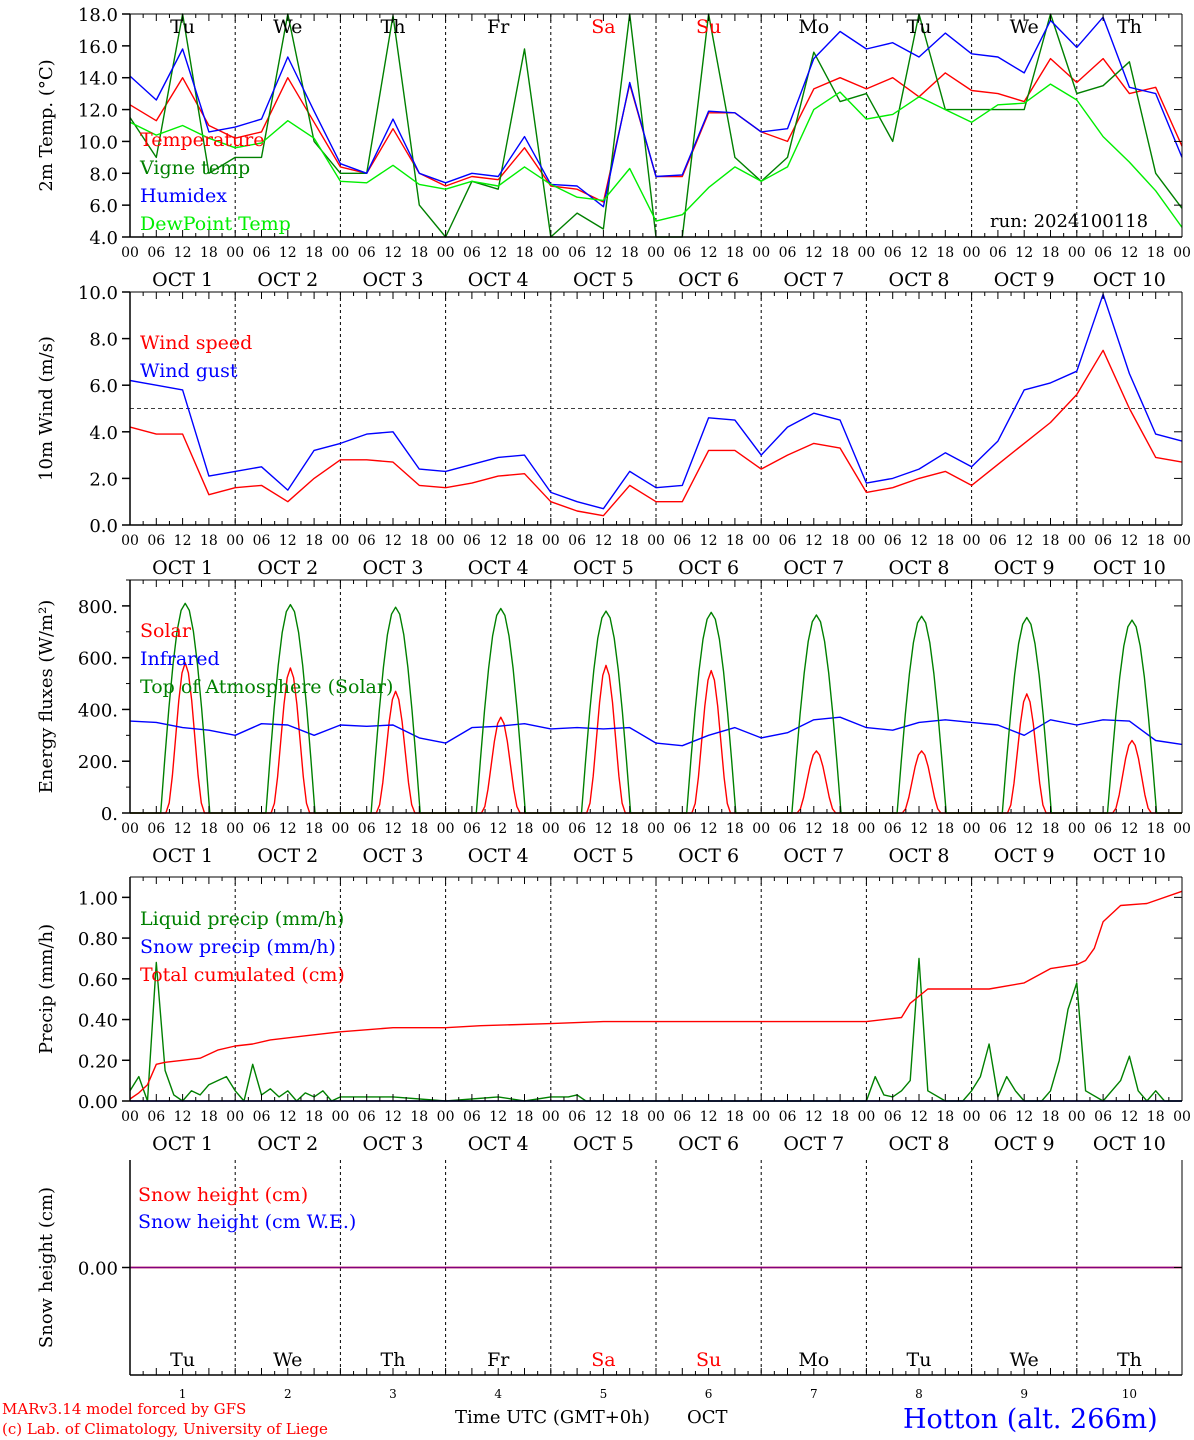 The width and height of the screenshot is (1194, 1440). What do you see at coordinates (287, 280) in the screenshot?
I see `temperature-day-label: OCT 2` at bounding box center [287, 280].